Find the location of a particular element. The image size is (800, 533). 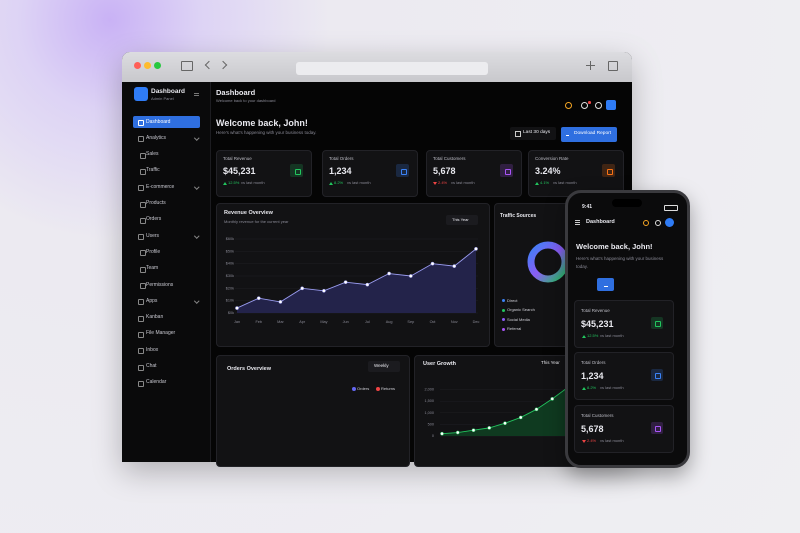

maximize-button is located at coordinates (157, 65).